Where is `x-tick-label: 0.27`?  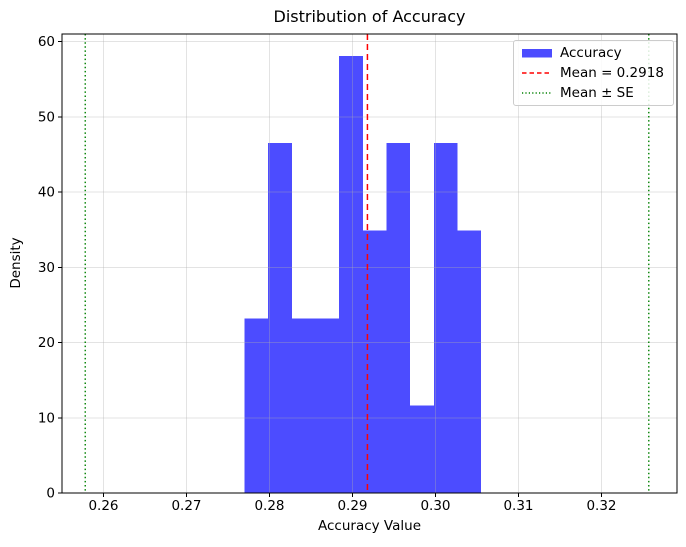 x-tick-label: 0.27 is located at coordinates (186, 506).